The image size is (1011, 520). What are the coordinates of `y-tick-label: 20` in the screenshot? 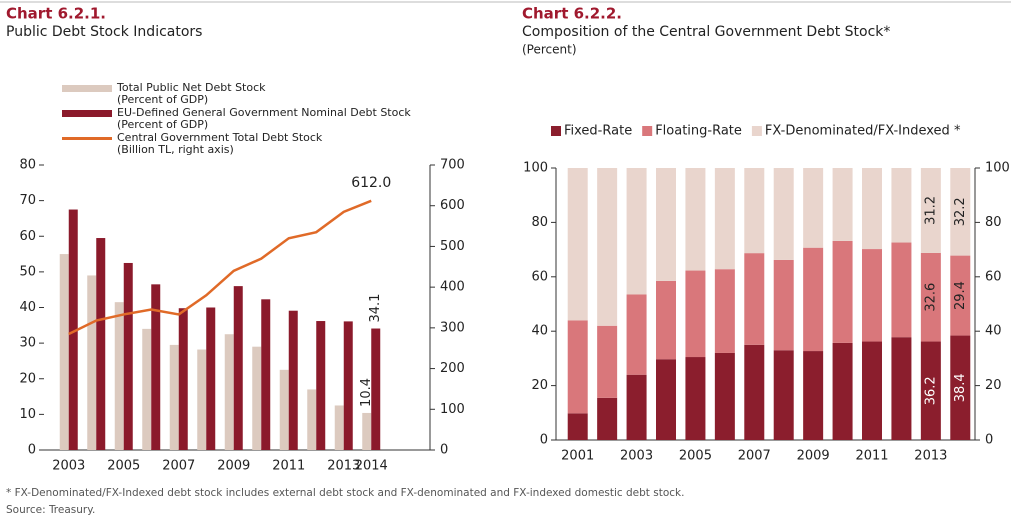 It's located at (27, 378).